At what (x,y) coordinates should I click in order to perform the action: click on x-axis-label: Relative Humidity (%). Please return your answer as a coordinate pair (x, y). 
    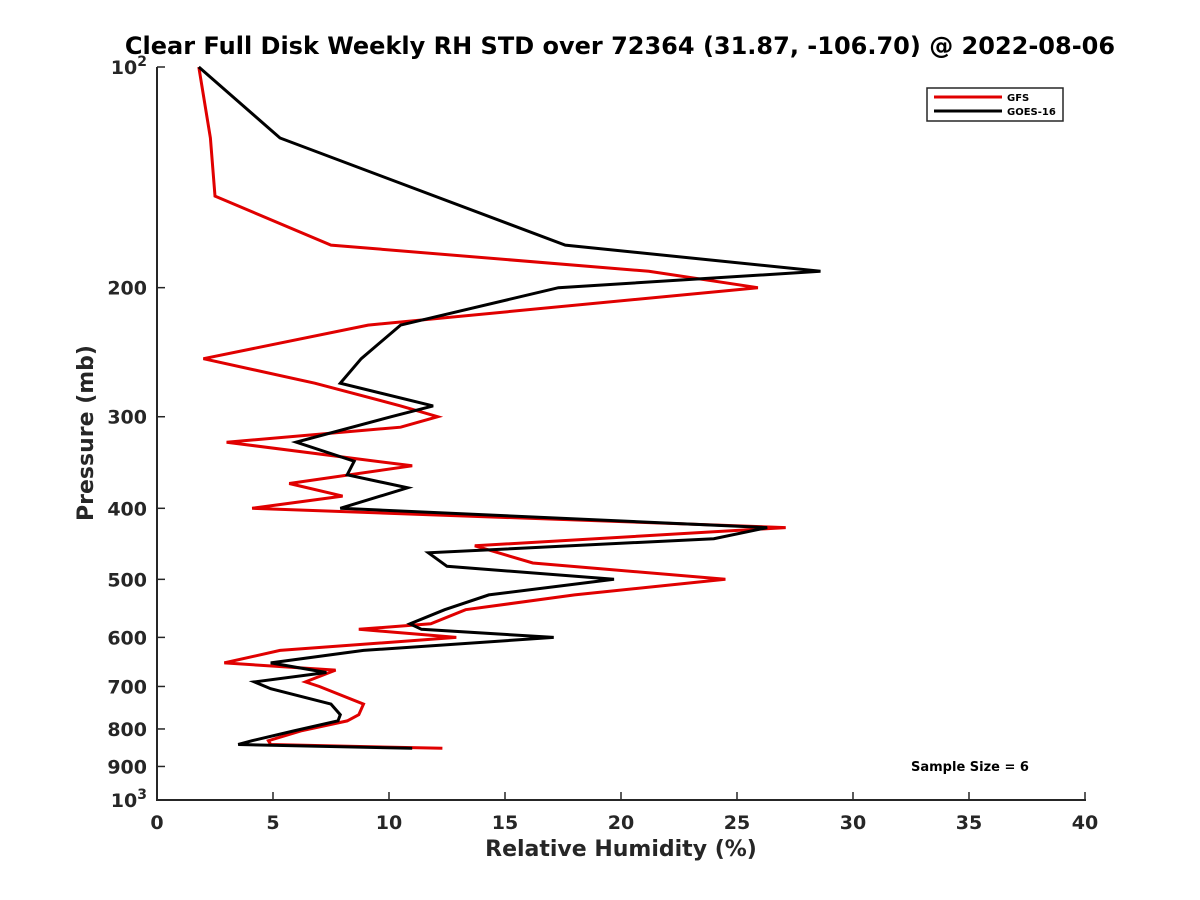
    Looking at the image, I should click on (621, 849).